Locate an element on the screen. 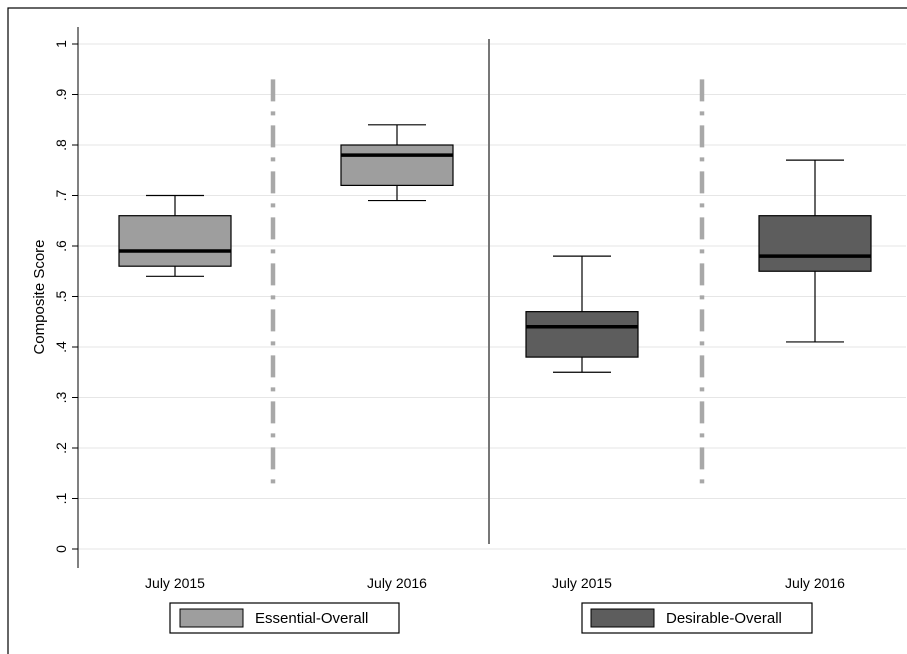 This screenshot has width=907, height=654. legend-item: Desirable-Overall is located at coordinates (697, 618).